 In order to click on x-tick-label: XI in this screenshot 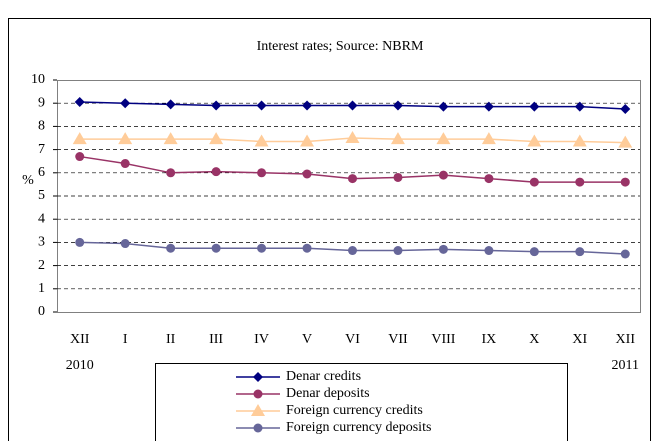, I will do `click(579, 339)`.